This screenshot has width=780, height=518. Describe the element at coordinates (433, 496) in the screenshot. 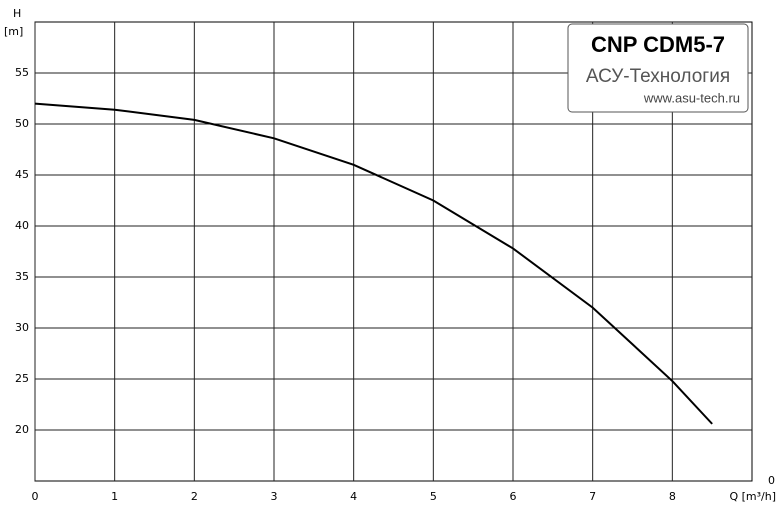

I see `x-tick-label: 5` at that location.